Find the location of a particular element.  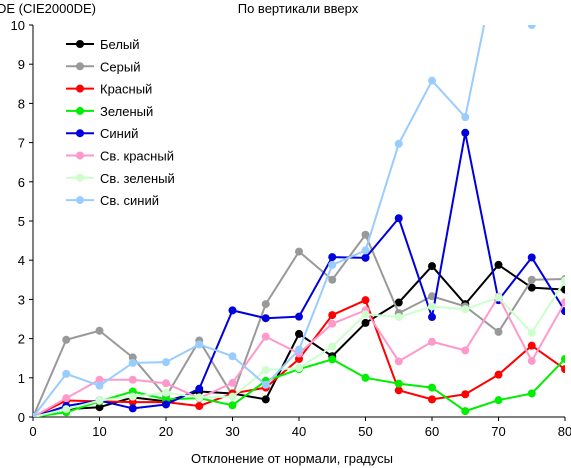

x-tick-label: 80 is located at coordinates (564, 431).